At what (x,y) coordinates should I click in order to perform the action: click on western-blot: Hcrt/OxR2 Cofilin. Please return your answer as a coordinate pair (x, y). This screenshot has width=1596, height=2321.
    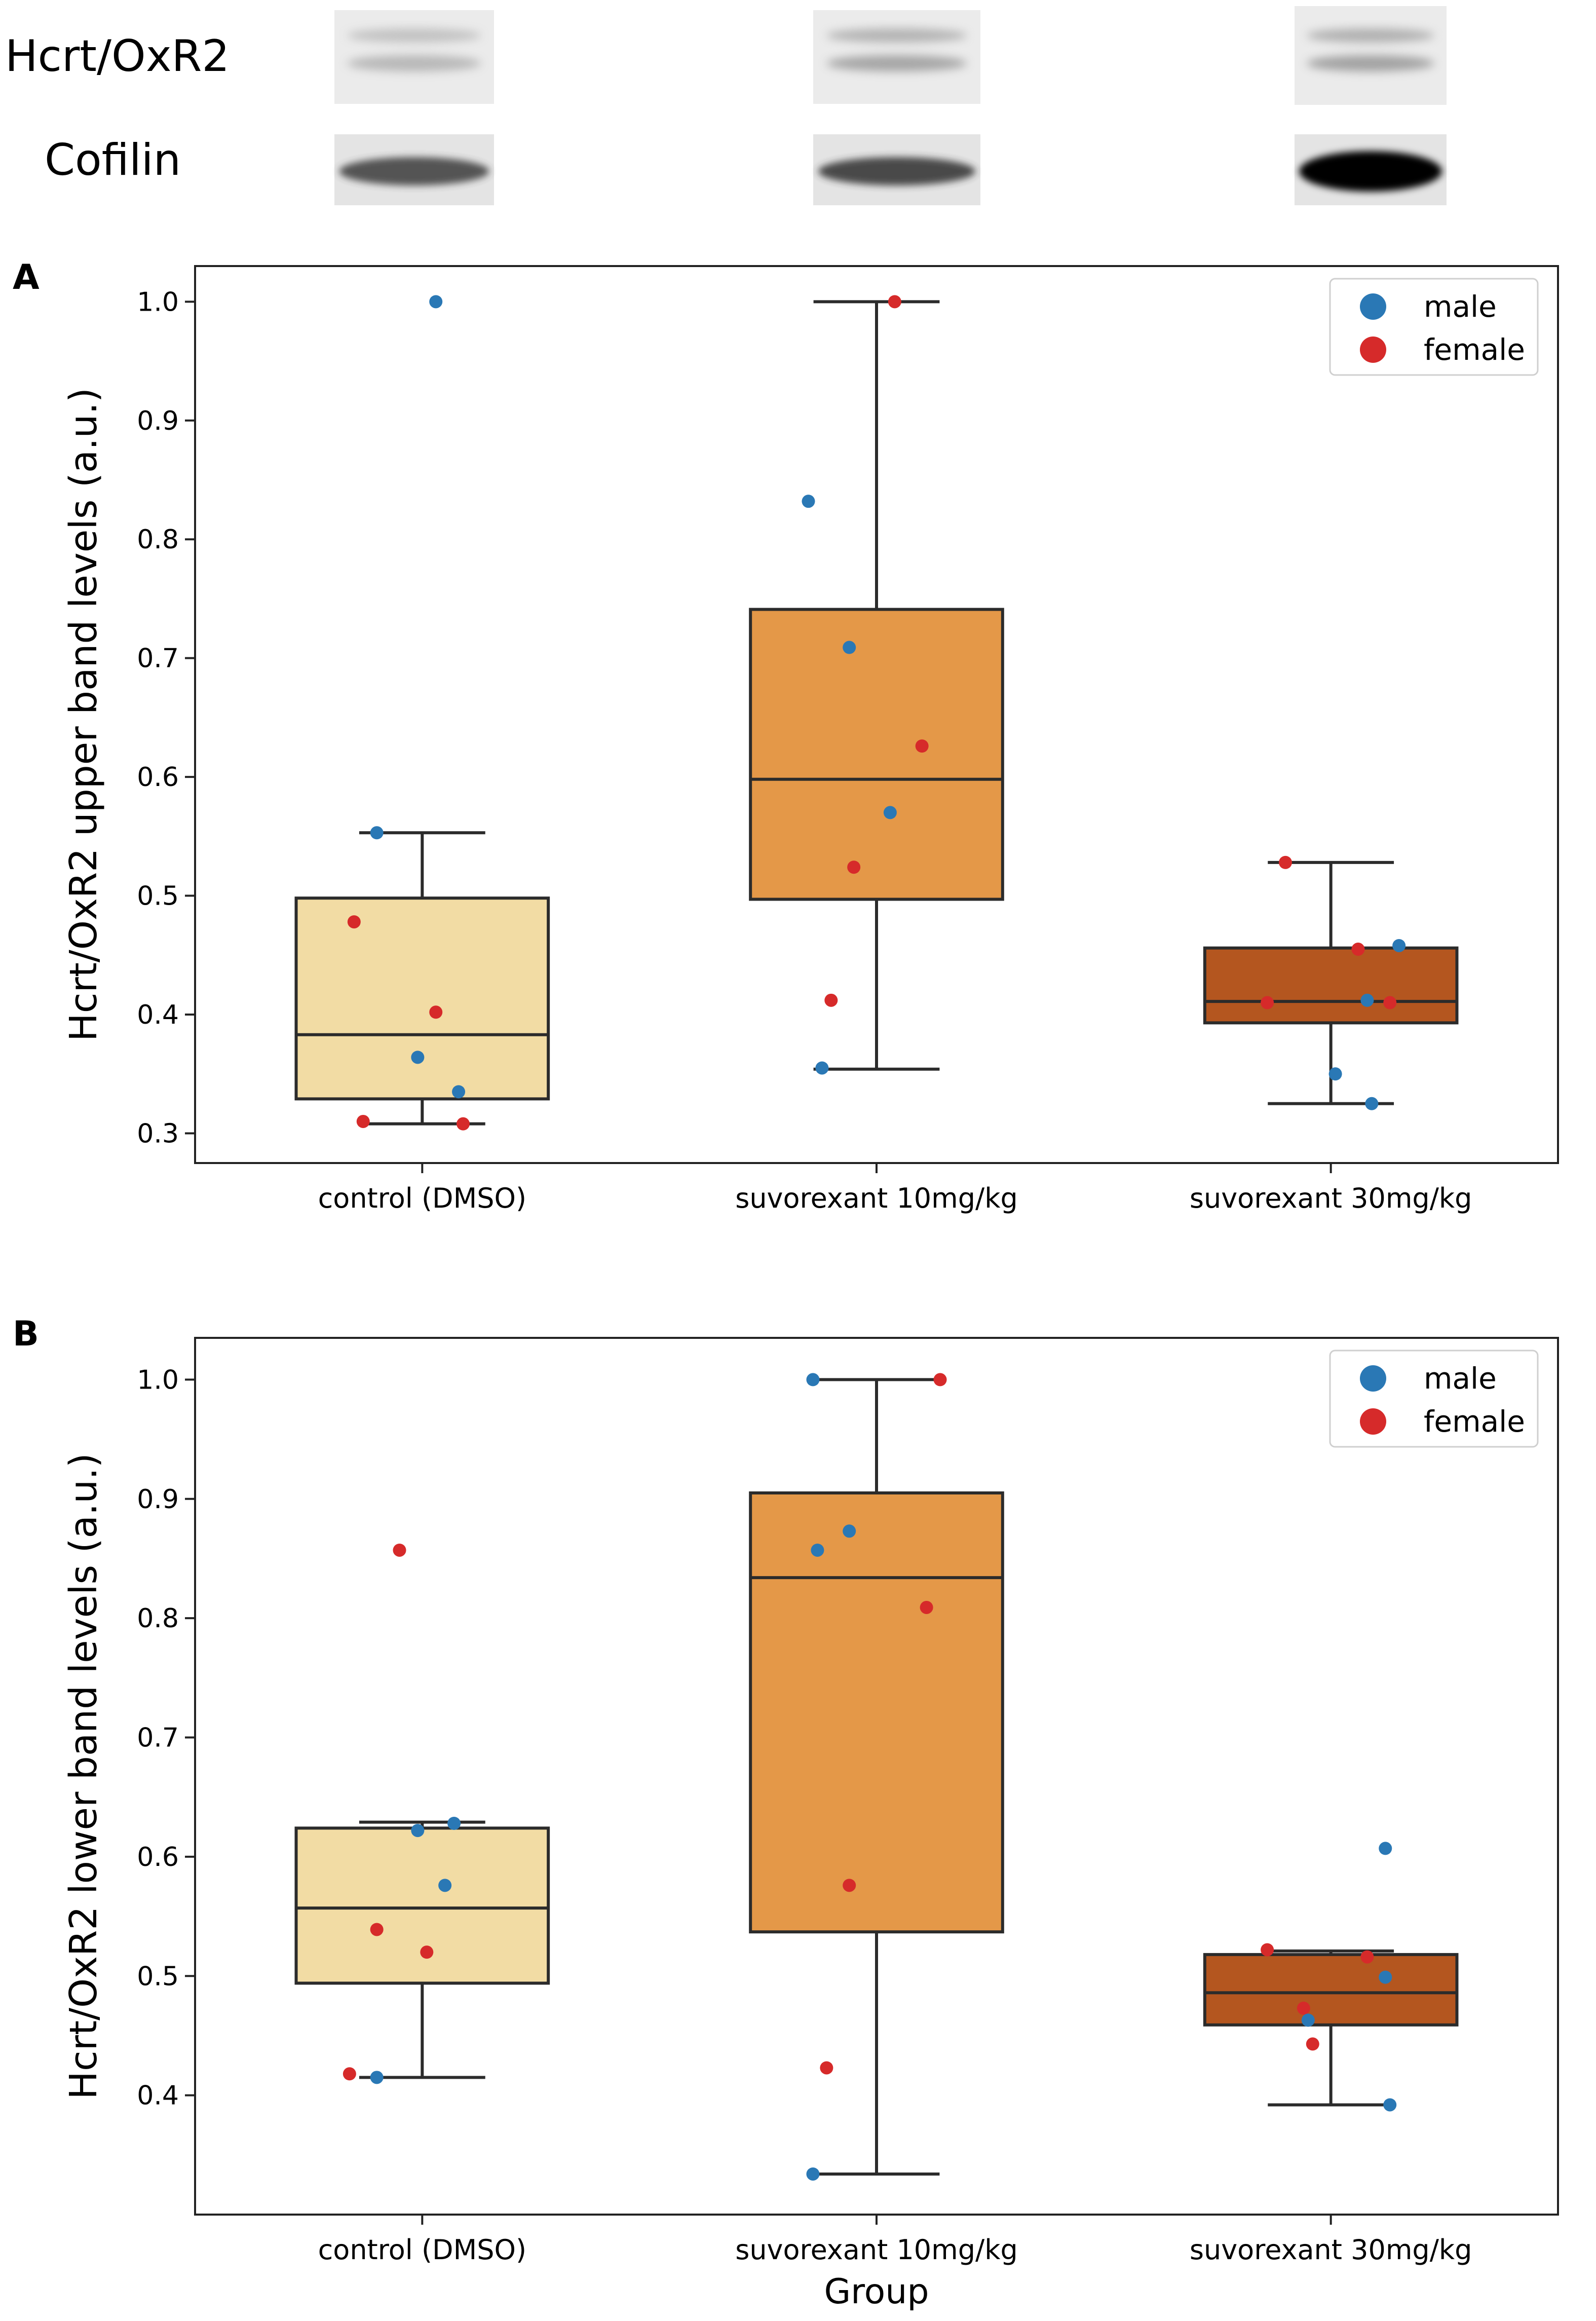
    Looking at the image, I should click on (726, 105).